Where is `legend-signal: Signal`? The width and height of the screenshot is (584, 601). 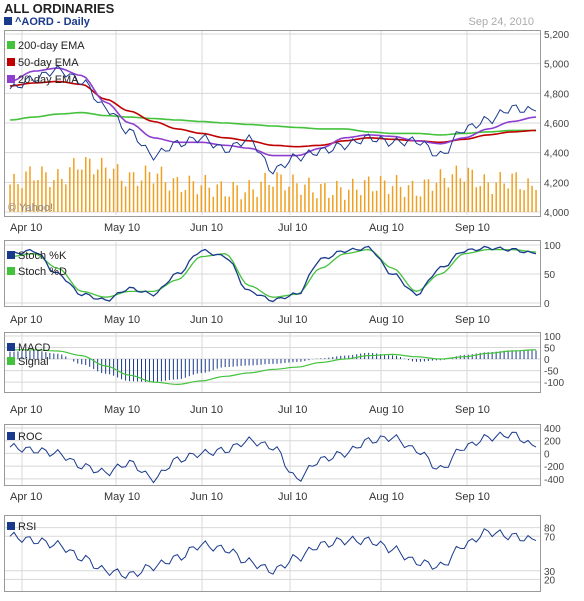 legend-signal: Signal is located at coordinates (33, 362).